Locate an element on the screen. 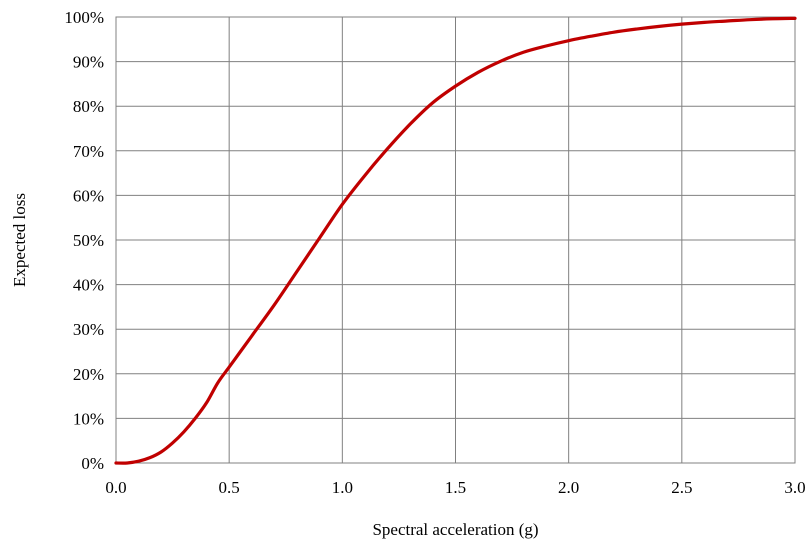  x-axis-title: Spectral acceleration (g) is located at coordinates (455, 529).